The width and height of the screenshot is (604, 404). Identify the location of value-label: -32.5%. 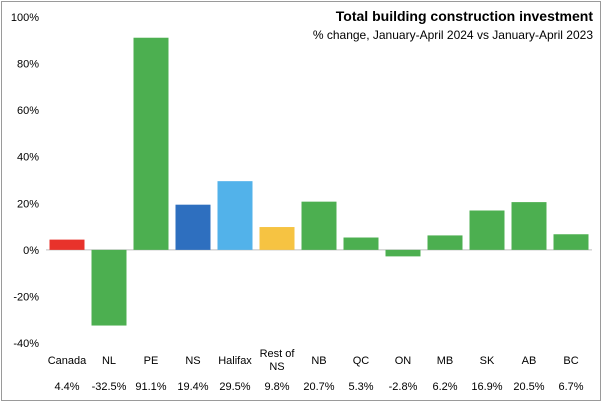
(109, 387).